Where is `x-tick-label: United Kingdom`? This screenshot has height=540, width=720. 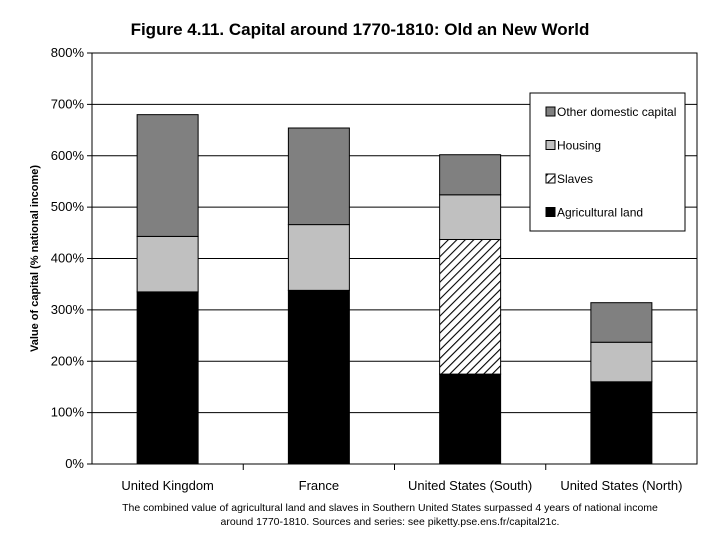 x-tick-label: United Kingdom is located at coordinates (167, 485).